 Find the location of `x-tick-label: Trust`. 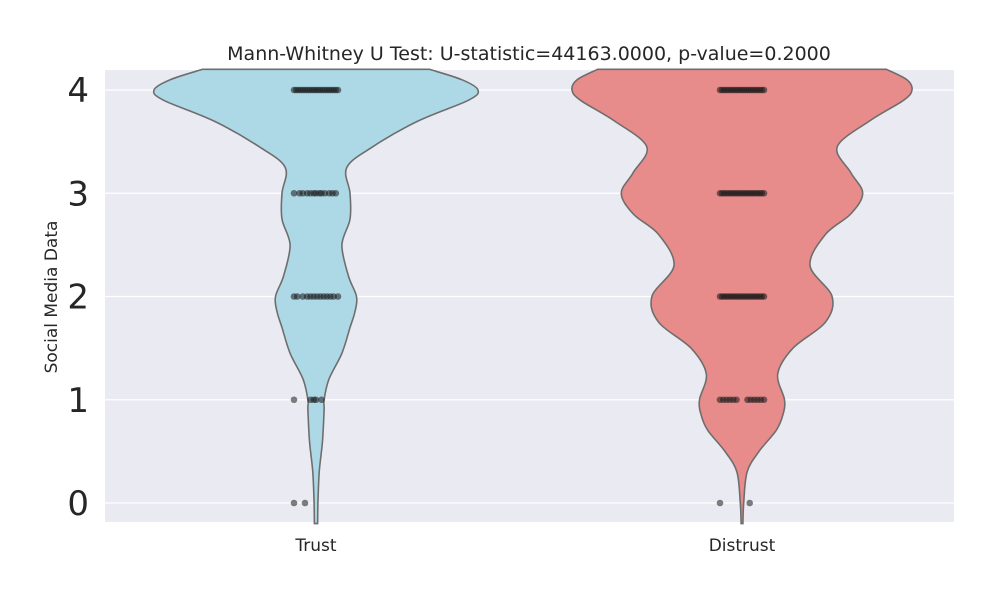

x-tick-label: Trust is located at coordinates (315, 546).